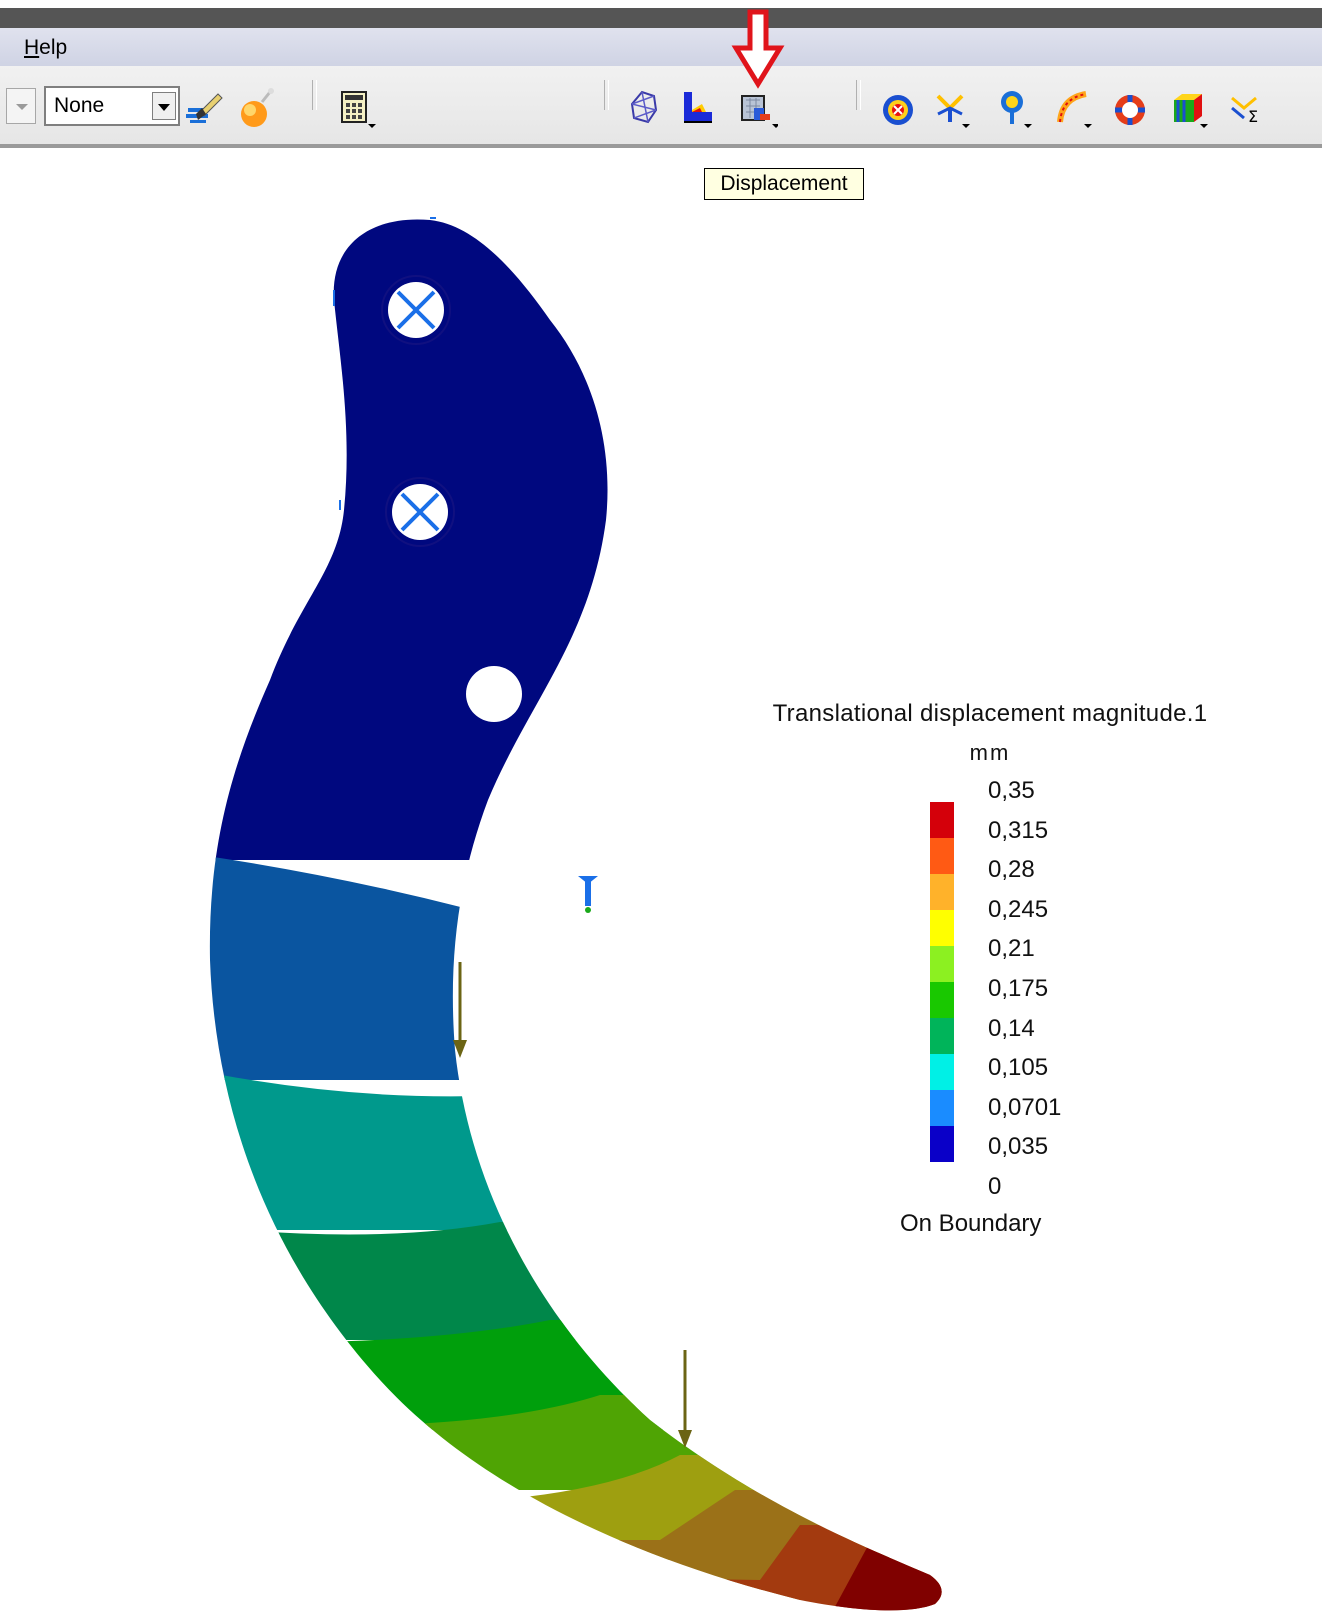 This screenshot has height=1616, width=1330. What do you see at coordinates (1130, 107) in the screenshot?
I see `lifebuoy-icon` at bounding box center [1130, 107].